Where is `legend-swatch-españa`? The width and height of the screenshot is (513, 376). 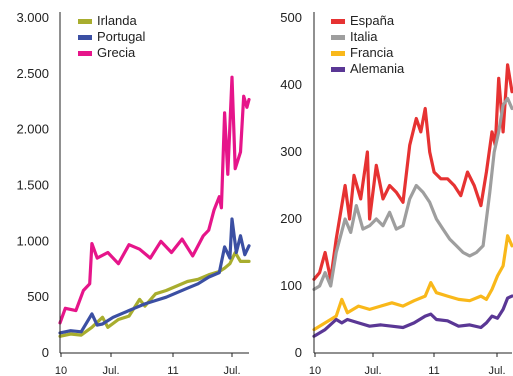
legend-swatch-españa is located at coordinates (338, 21).